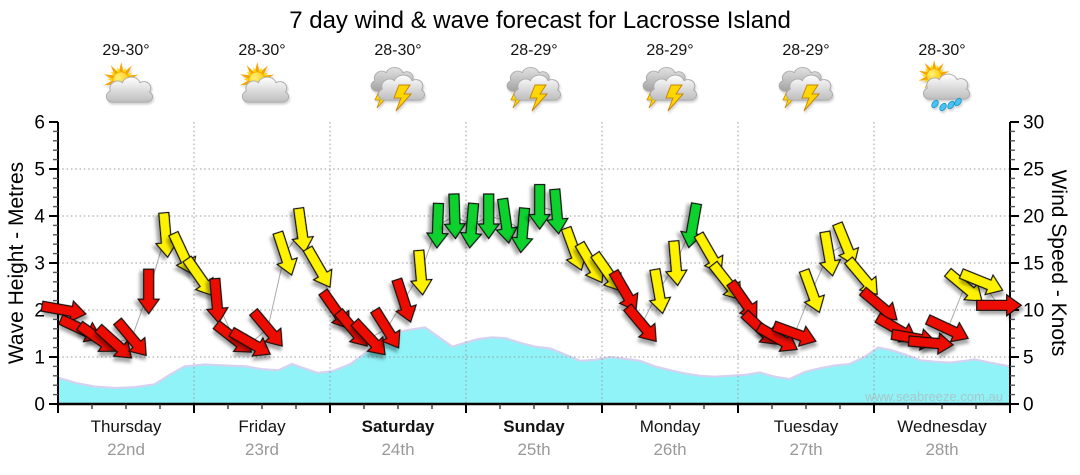 Image resolution: width=1080 pixels, height=475 pixels. What do you see at coordinates (1033, 123) in the screenshot?
I see `tick-label: 30` at bounding box center [1033, 123].